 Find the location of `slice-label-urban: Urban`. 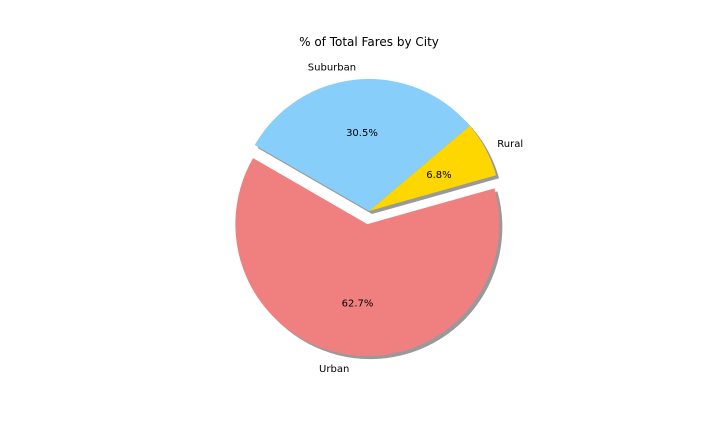

slice-label-urban: Urban is located at coordinates (334, 369).